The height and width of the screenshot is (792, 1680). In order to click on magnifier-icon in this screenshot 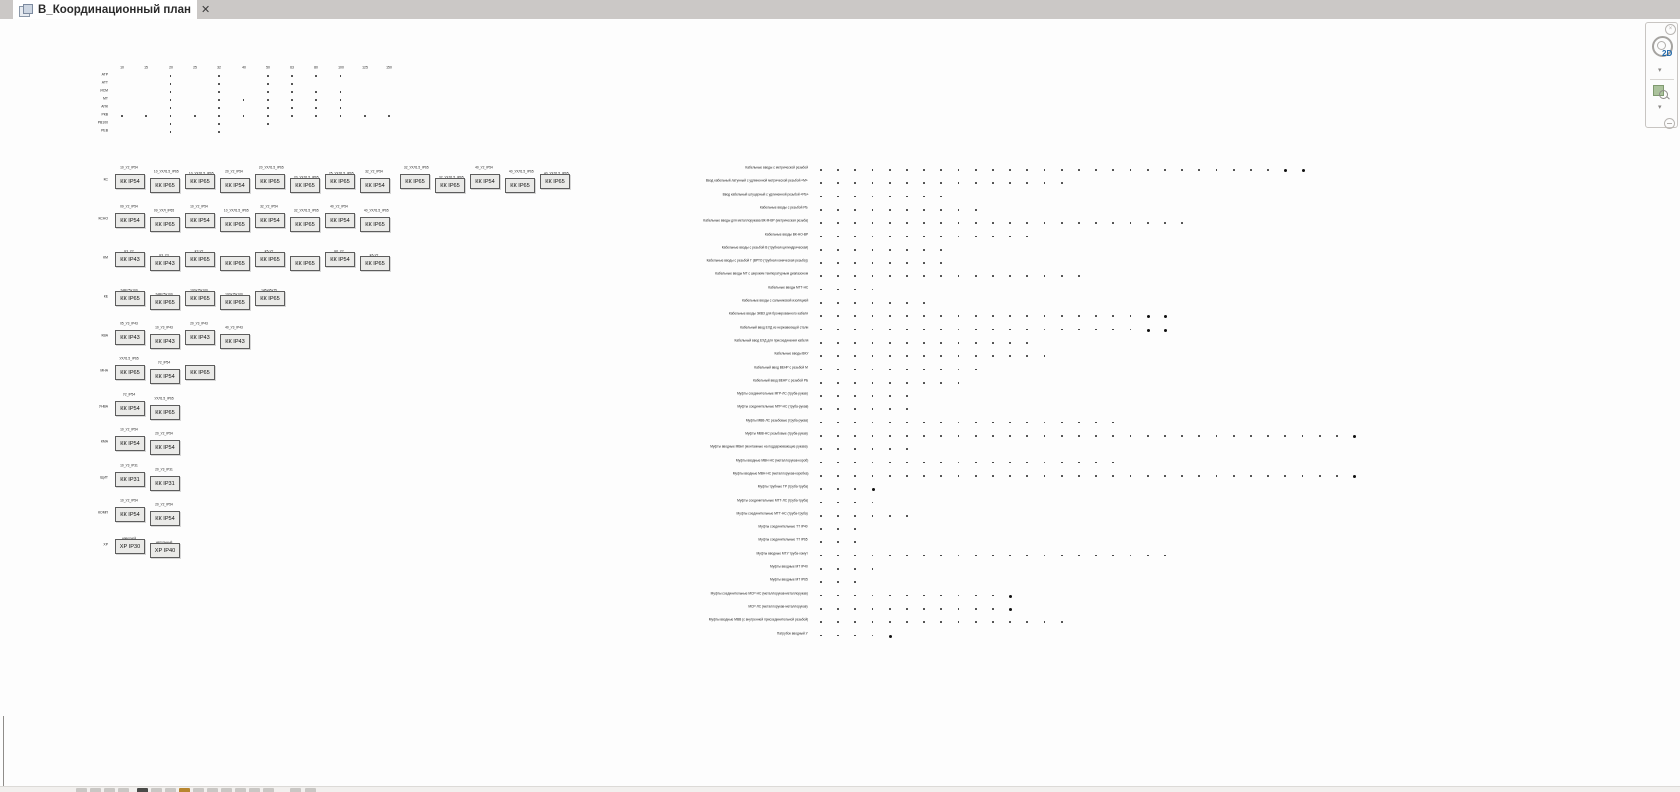, I will do `click(1663, 94)`.